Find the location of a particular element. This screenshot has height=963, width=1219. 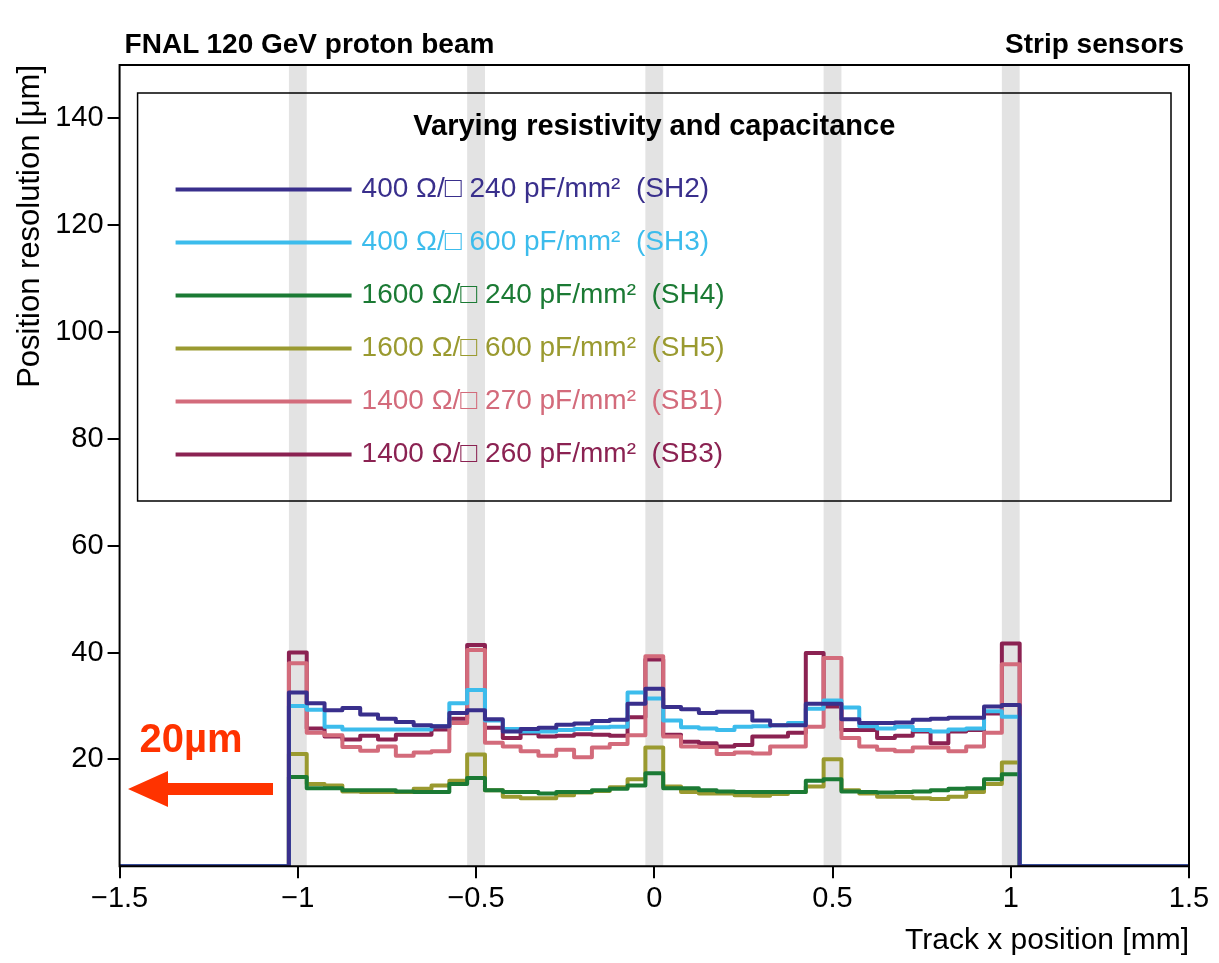

x-tick-label: 1 is located at coordinates (1010, 896).